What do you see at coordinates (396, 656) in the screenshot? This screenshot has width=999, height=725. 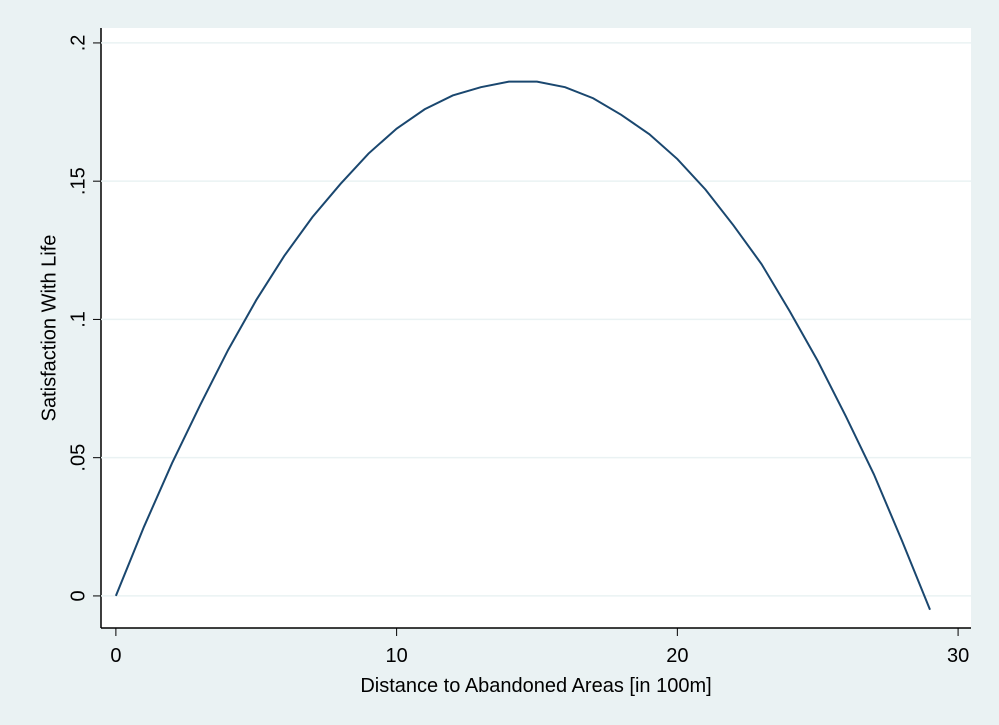 I see `x-tick-label: 10` at bounding box center [396, 656].